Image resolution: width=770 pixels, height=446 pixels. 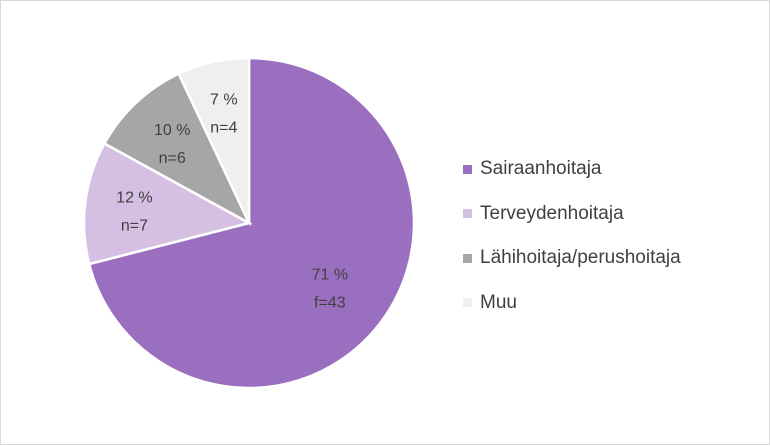 I want to click on legend-item-lahihoitaja: Lähihoitaja/perushoitaja, so click(x=613, y=258).